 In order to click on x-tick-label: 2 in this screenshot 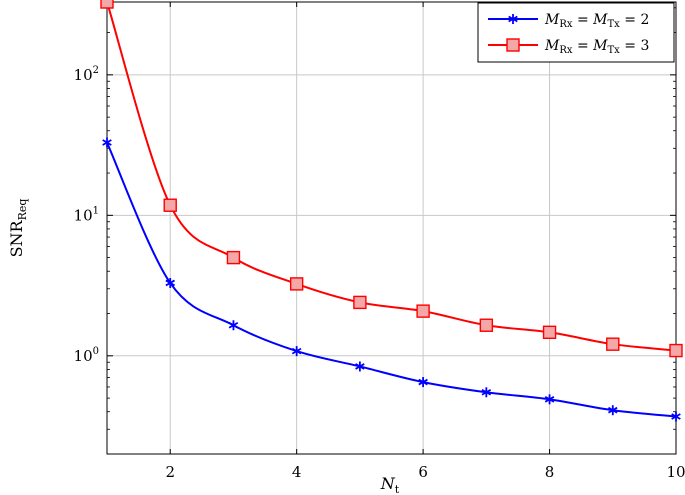, I will do `click(170, 472)`.